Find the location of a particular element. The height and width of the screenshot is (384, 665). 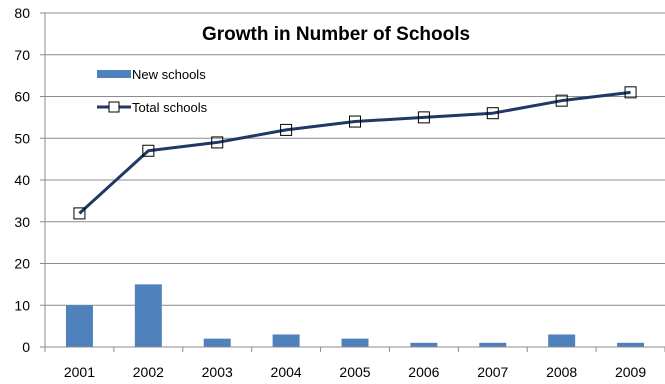

y-tick-label: 0 is located at coordinates (26, 347).